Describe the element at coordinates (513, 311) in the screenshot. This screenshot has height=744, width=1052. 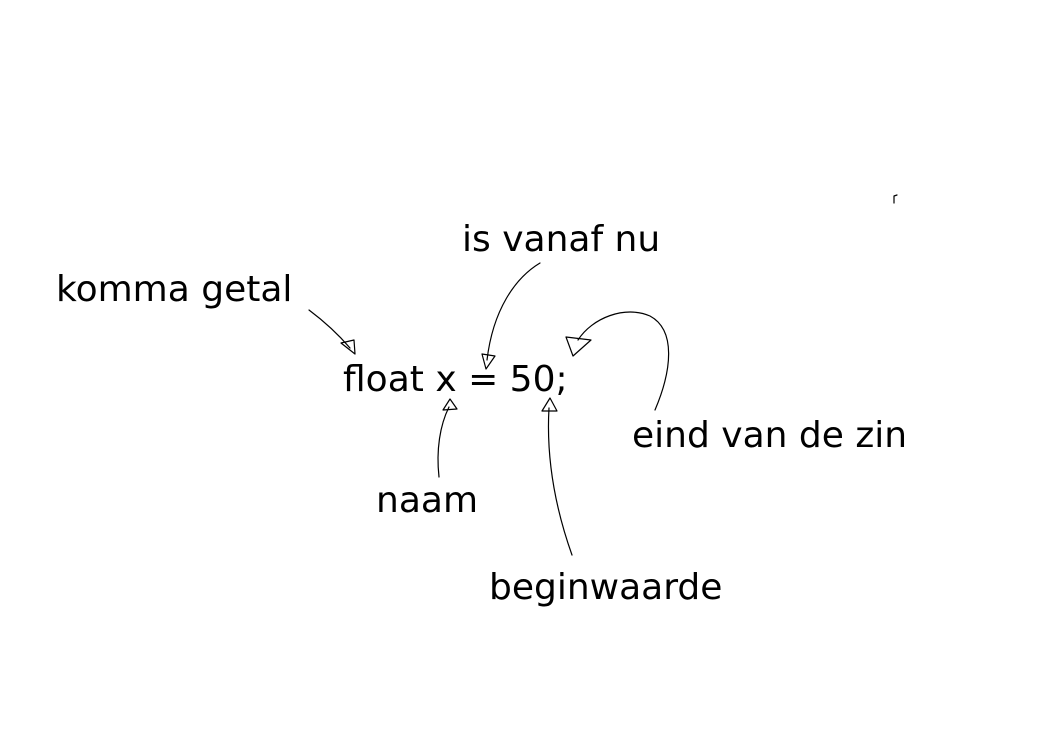
I see `arrow-assignment` at that location.